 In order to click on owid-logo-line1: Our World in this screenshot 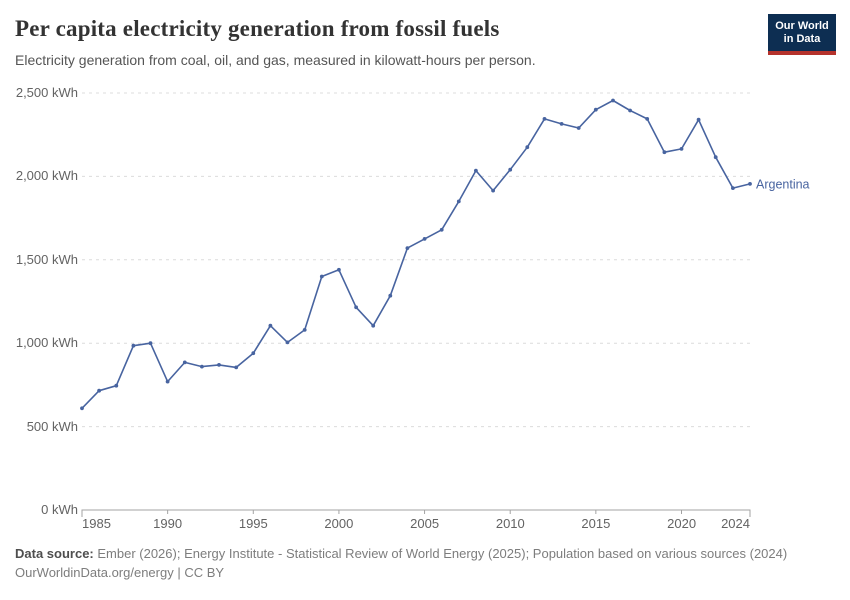, I will do `click(802, 26)`.